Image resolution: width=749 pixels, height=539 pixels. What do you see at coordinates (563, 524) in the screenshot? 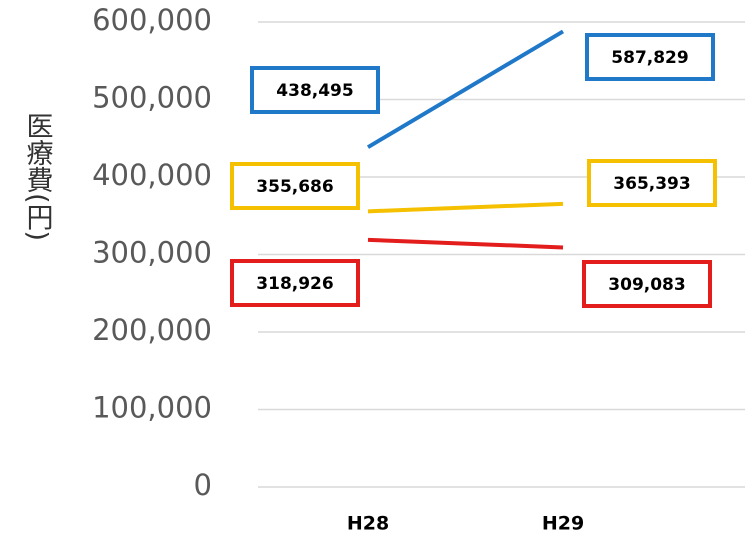
I see `x-tick-label: H29` at bounding box center [563, 524].